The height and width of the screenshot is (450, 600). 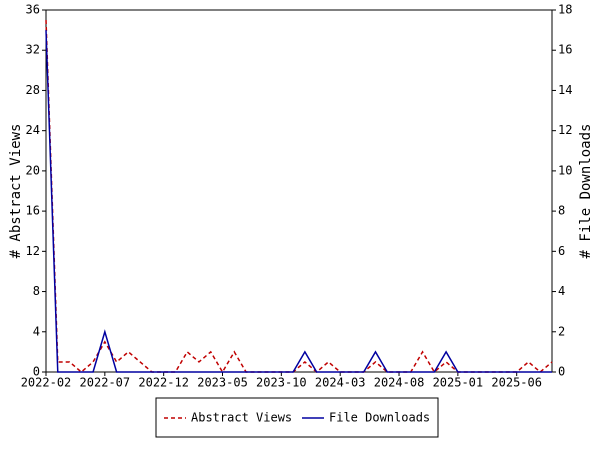 What do you see at coordinates (340, 383) in the screenshot?
I see `x-tick-label: 2024-03` at bounding box center [340, 383].